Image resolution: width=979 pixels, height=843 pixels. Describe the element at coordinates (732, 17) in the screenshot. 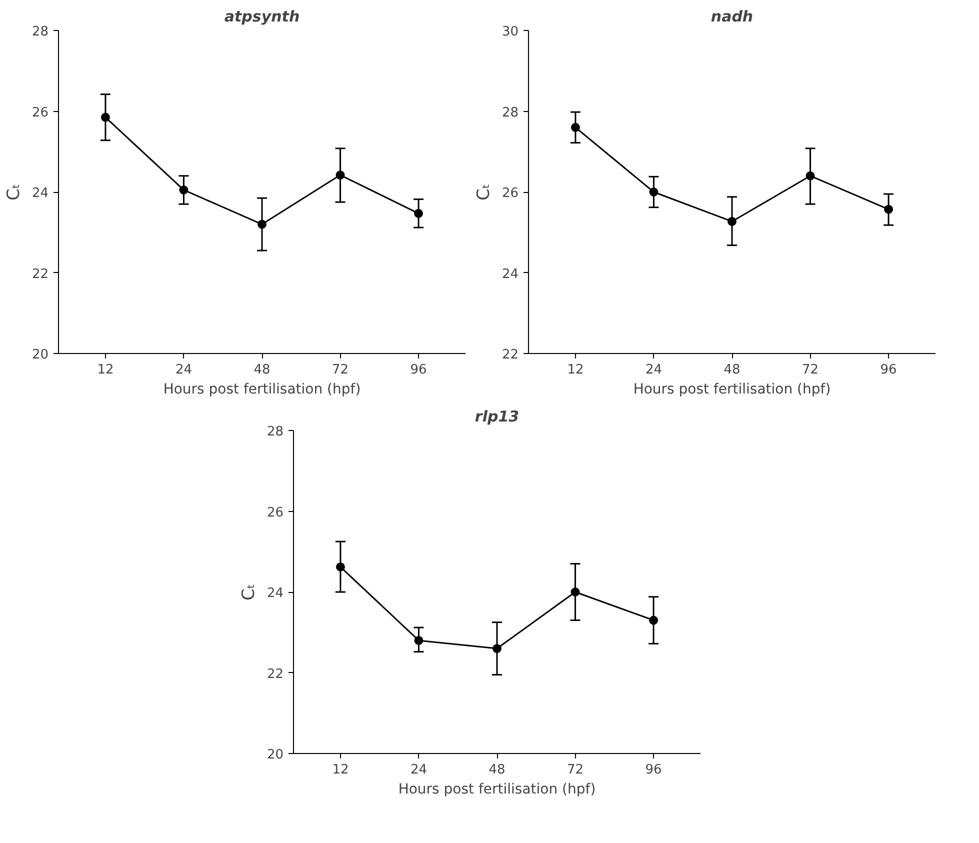

I see `chart-title: nadh` at that location.